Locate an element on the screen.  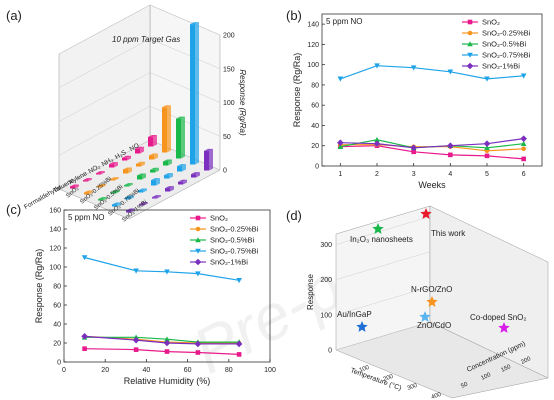
y-tick-label: 80 is located at coordinates (57, 287).